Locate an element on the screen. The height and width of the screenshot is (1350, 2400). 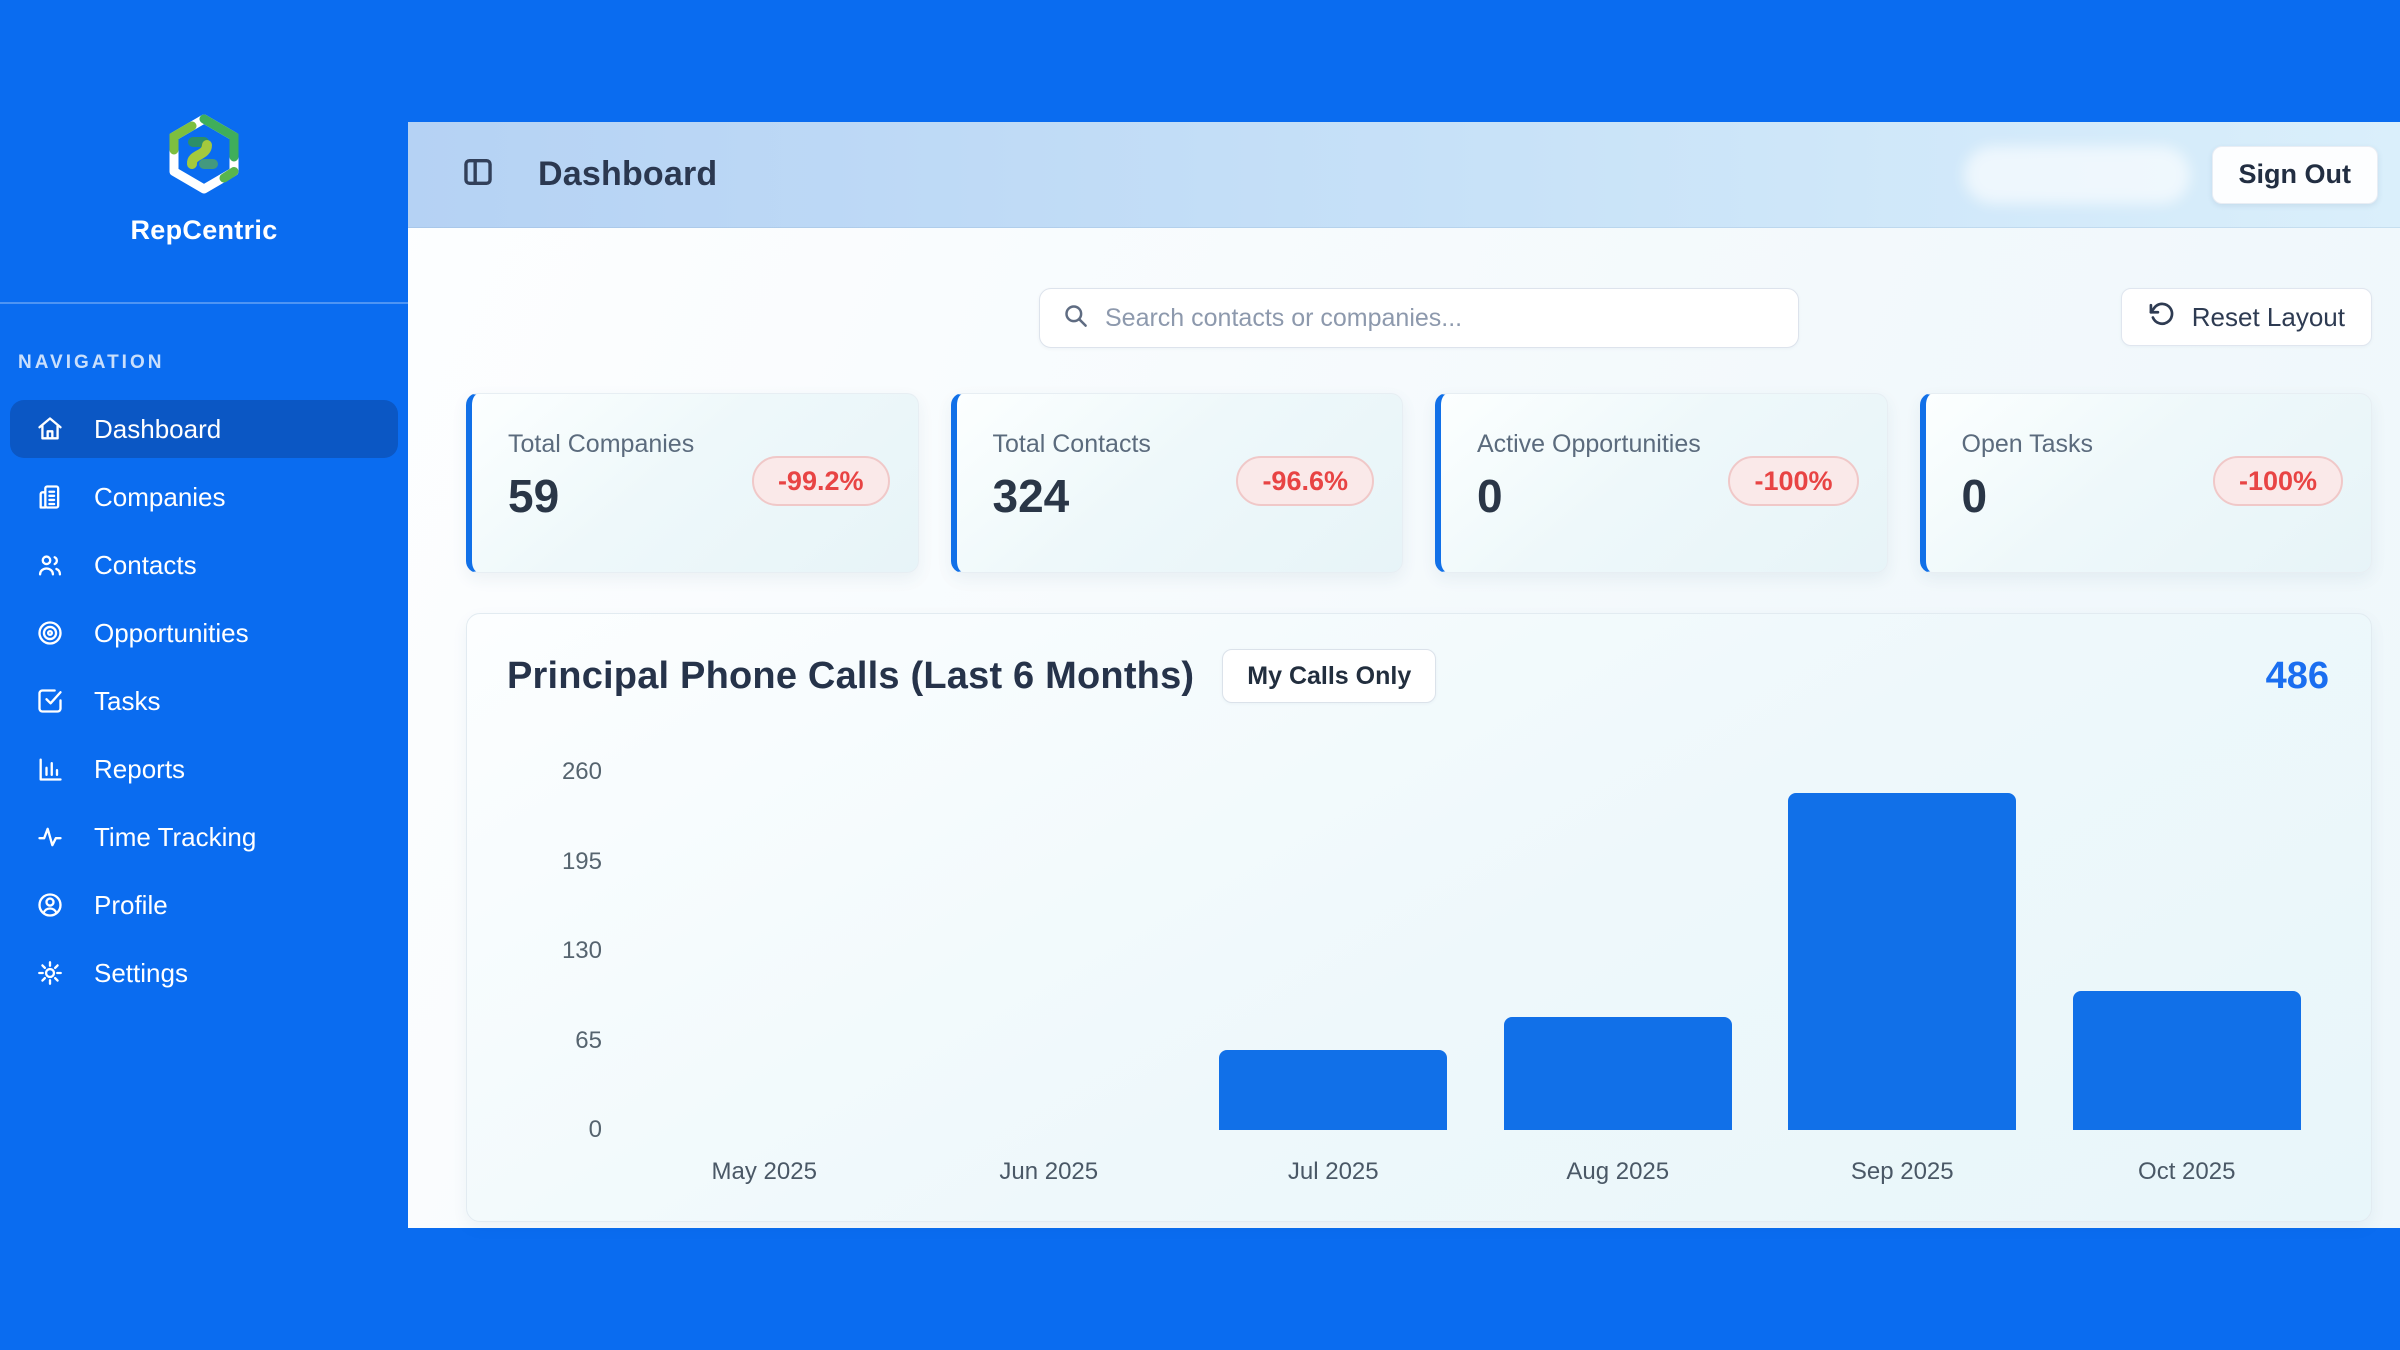
gear-icon is located at coordinates (50, 973).